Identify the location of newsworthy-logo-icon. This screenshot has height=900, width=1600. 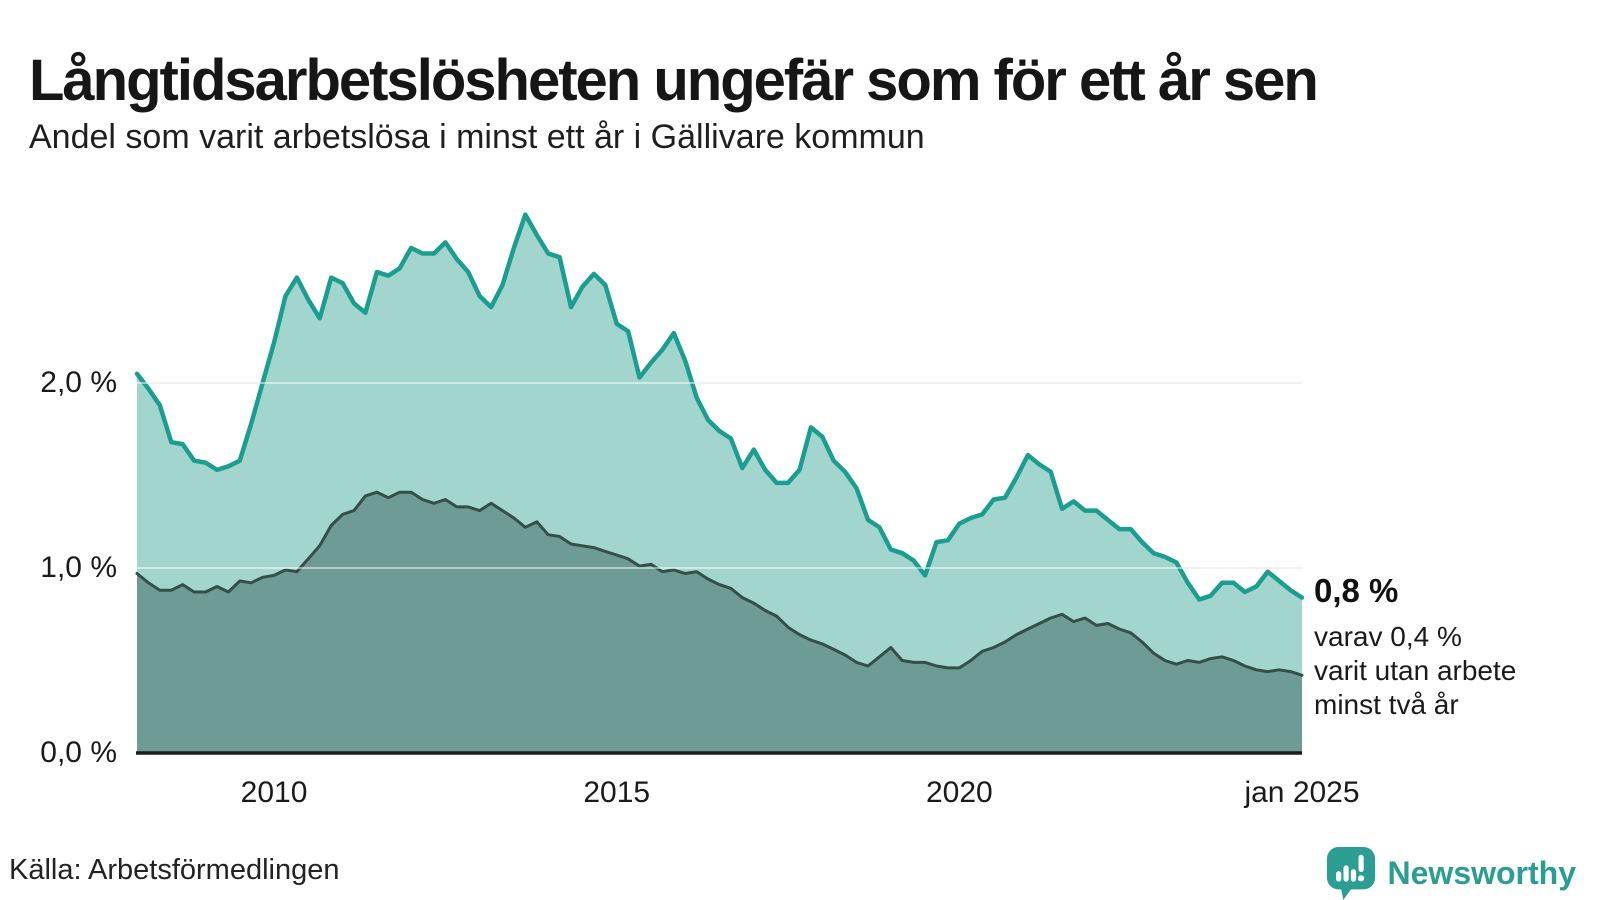
(1350, 873).